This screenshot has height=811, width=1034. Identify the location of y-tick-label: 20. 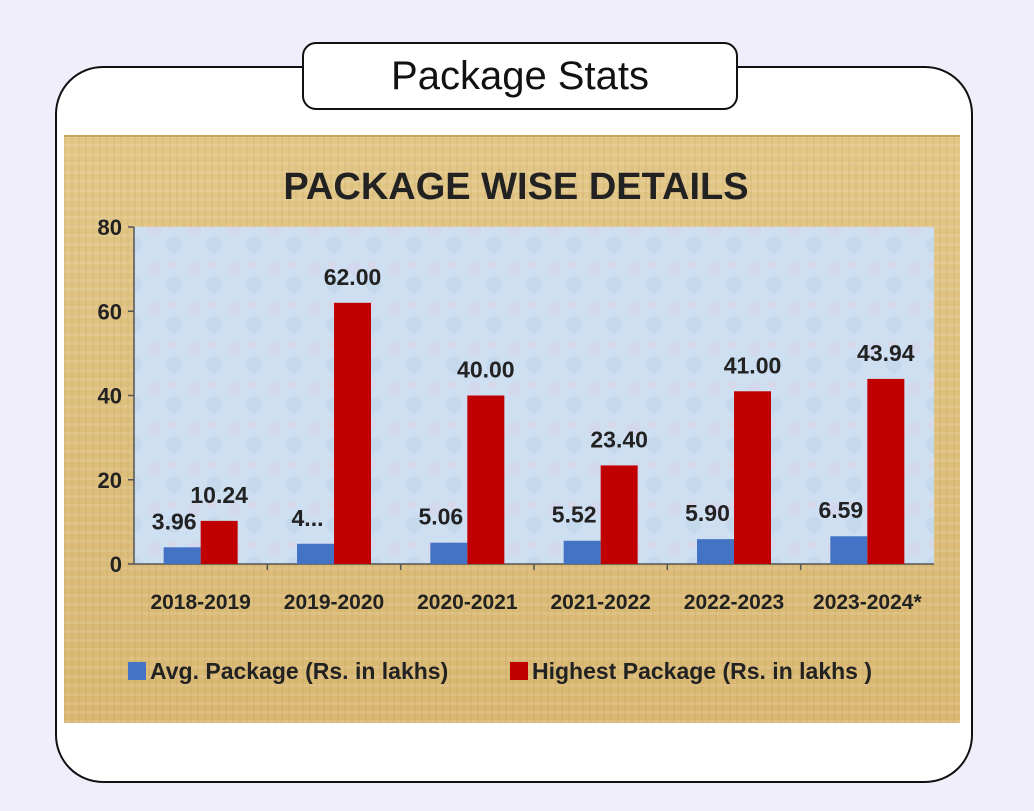
(110, 480).